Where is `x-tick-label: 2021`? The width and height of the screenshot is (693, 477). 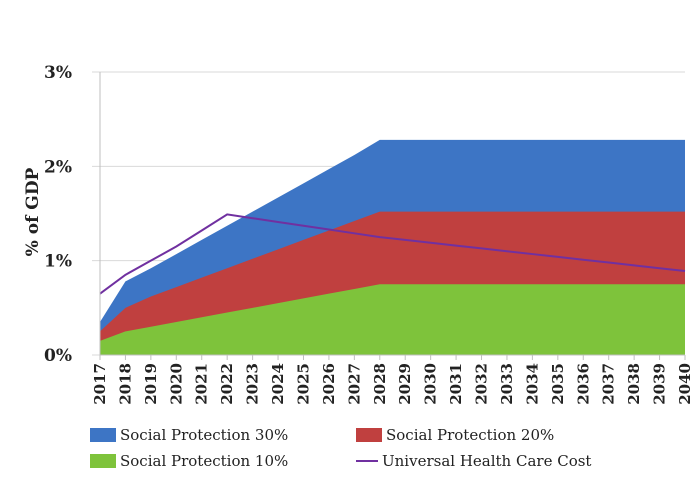 x-tick-label: 2021 is located at coordinates (202, 384).